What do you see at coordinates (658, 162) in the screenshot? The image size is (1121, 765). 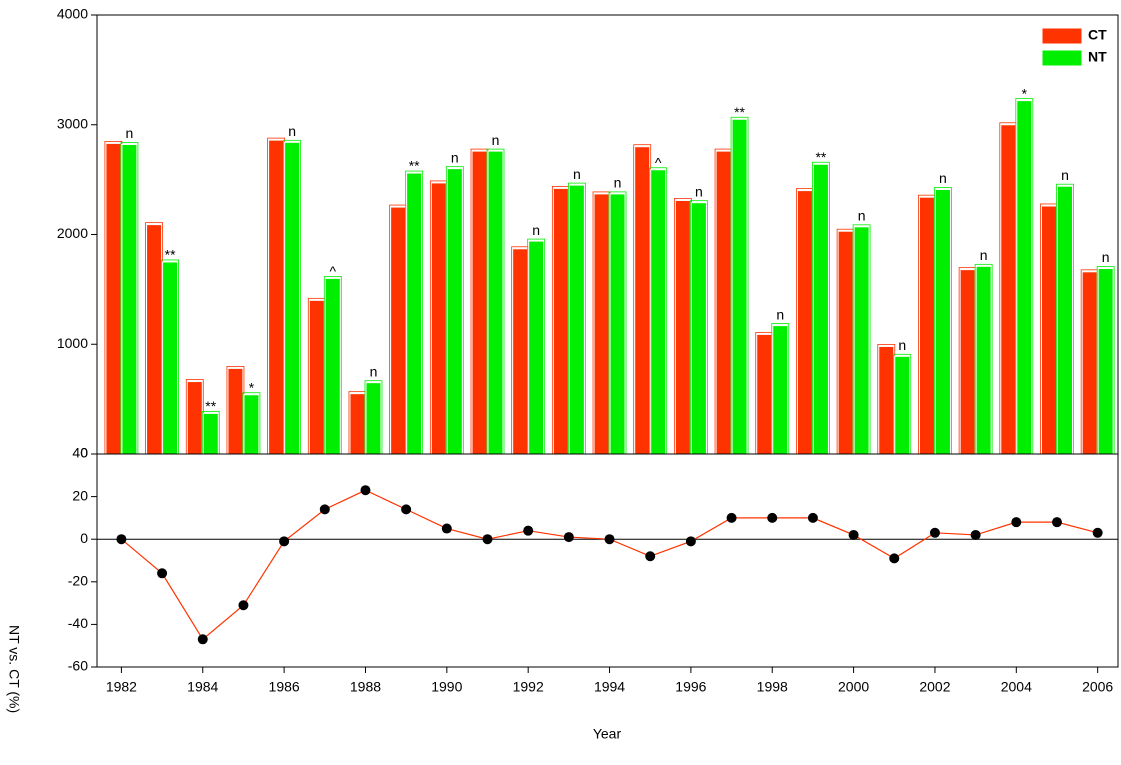 I see `significance-label: ^` at bounding box center [658, 162].